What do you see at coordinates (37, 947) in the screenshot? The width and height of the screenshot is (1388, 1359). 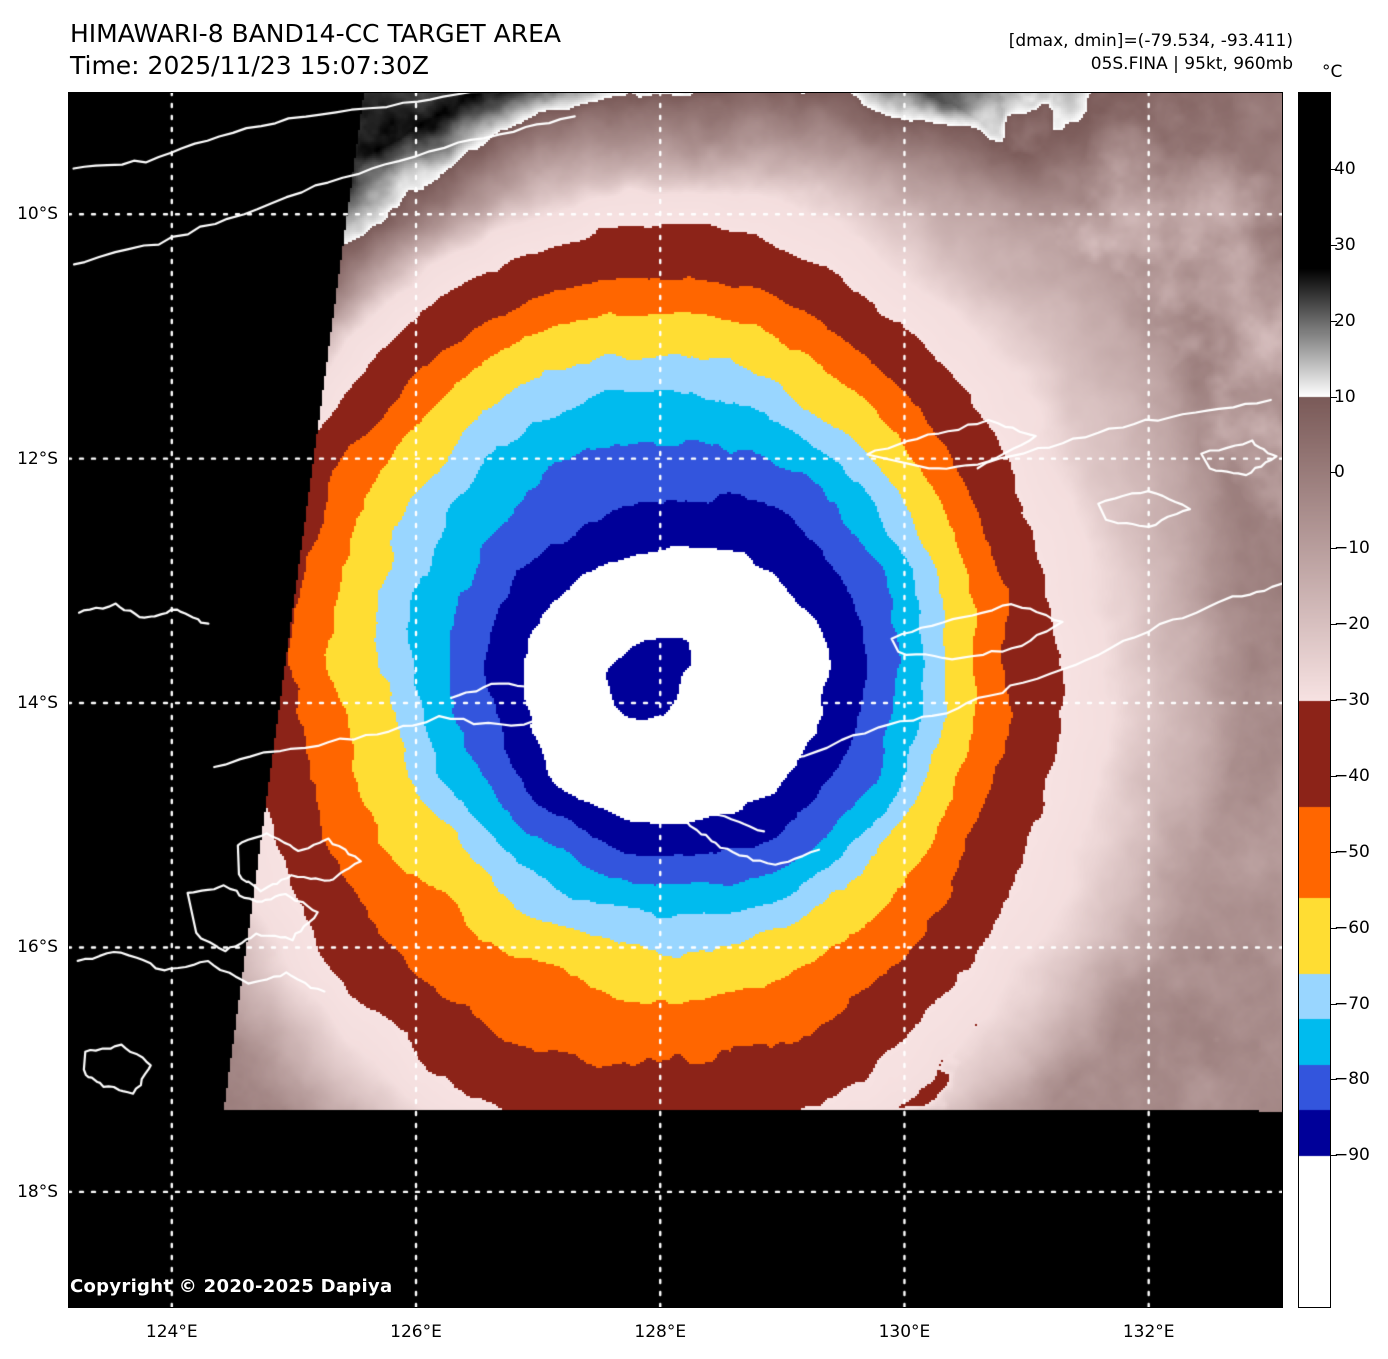 I see `y-axis-tick-label: 16°S` at bounding box center [37, 947].